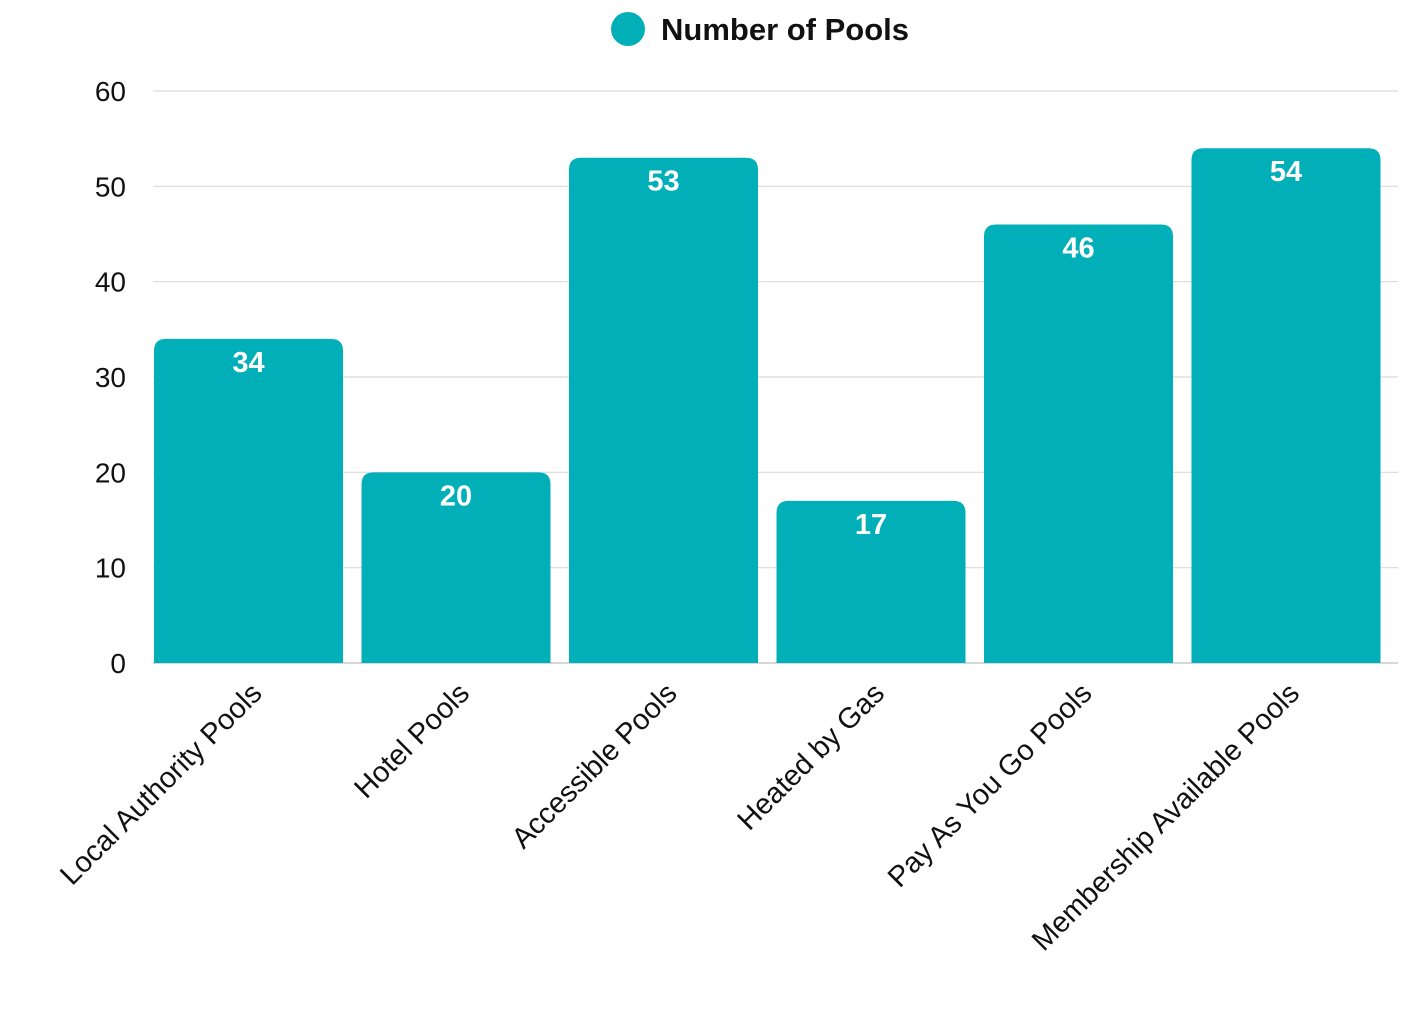 This screenshot has height=1018, width=1406. Describe the element at coordinates (456, 496) in the screenshot. I see `data-label: 20` at that location.